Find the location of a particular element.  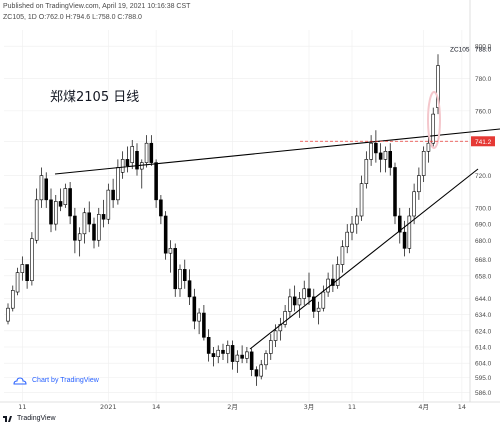

y-tick-label: 720.0 is located at coordinates (483, 176).